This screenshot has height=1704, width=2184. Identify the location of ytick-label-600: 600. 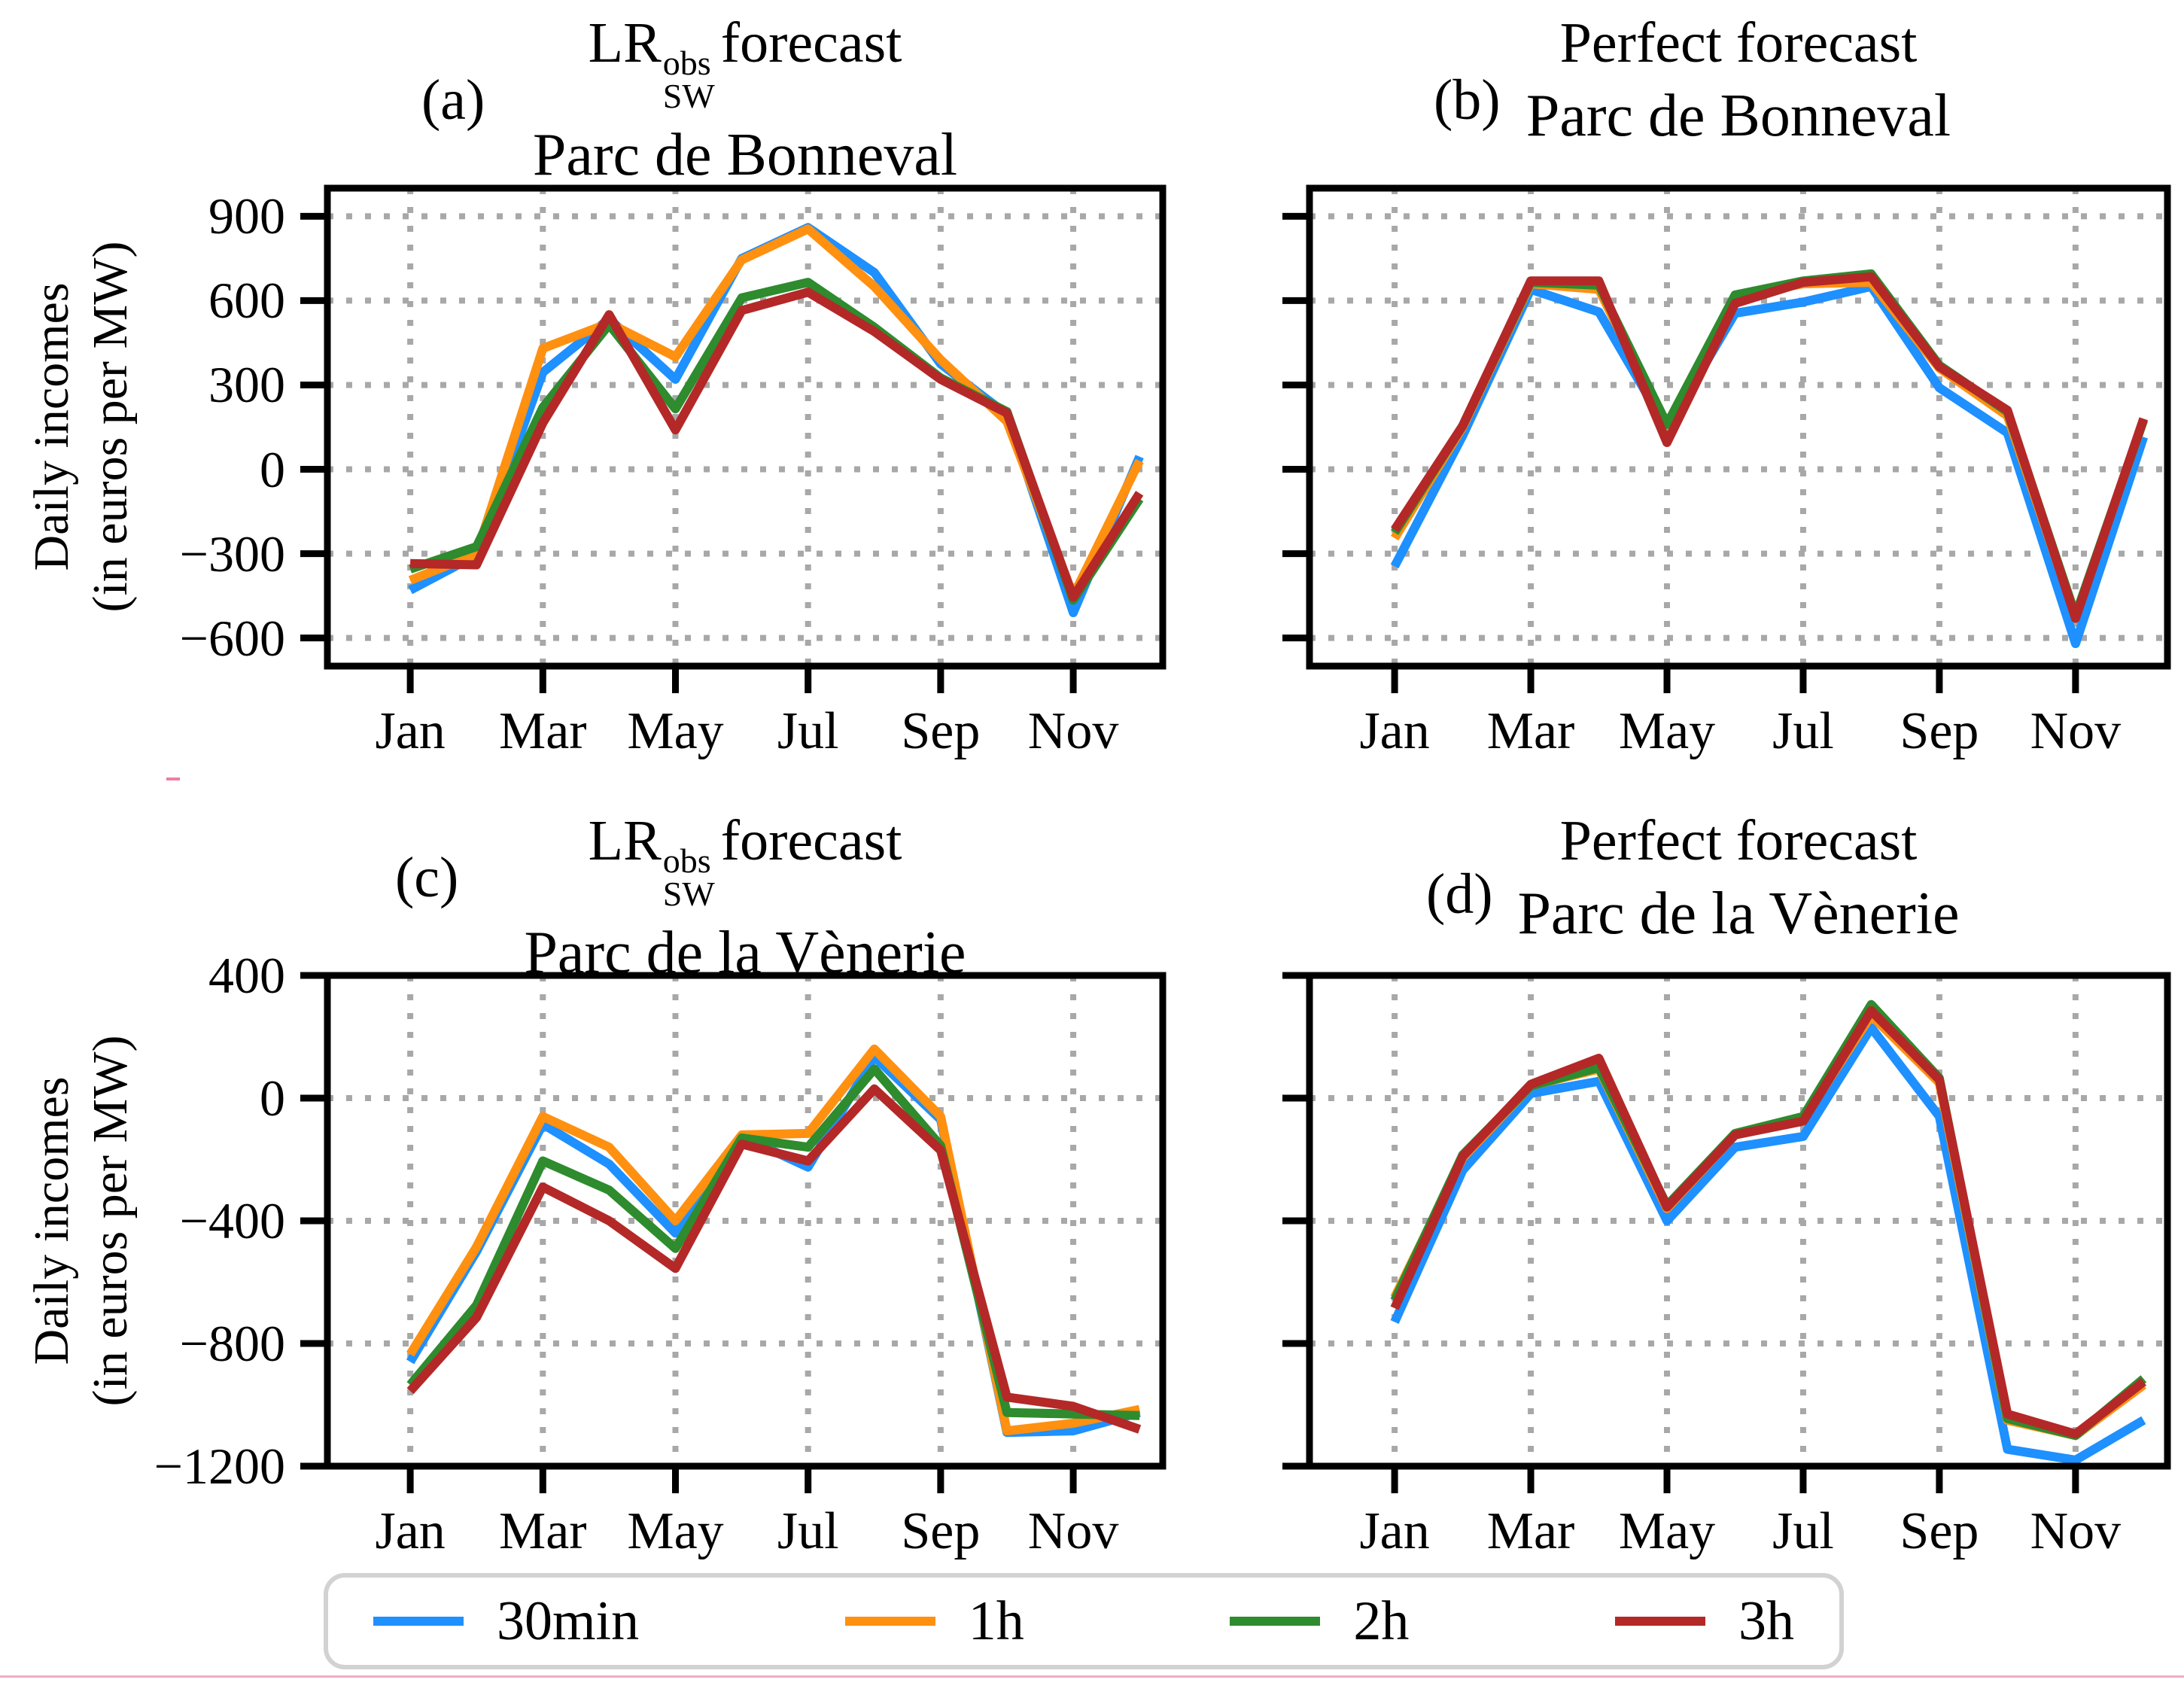
(246, 301).